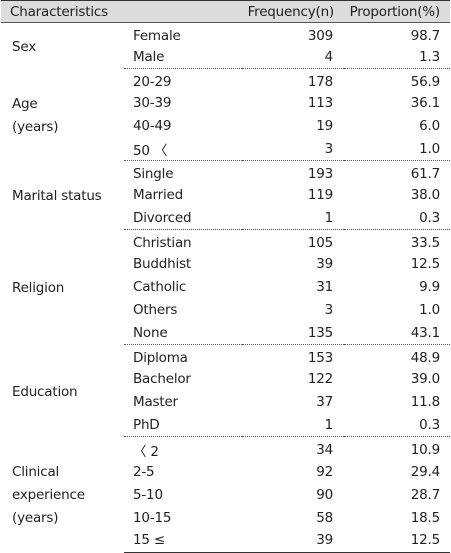 Image resolution: width=451 pixels, height=553 pixels. What do you see at coordinates (225, 310) in the screenshot?
I see `table-row: Others 3 1.0` at bounding box center [225, 310].